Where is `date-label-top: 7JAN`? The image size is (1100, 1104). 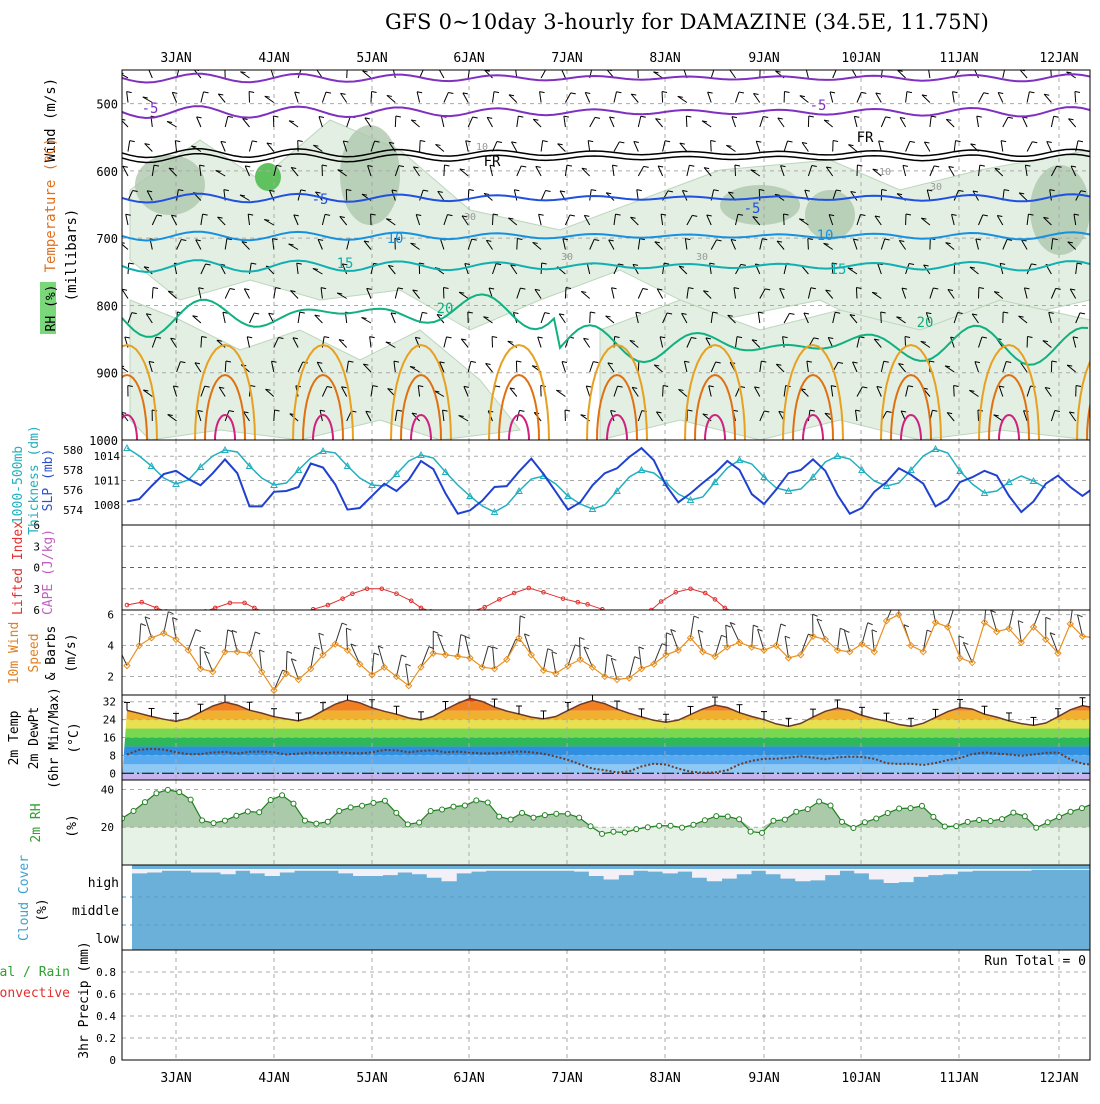
date-label-top: 7JAN is located at coordinates (566, 58).